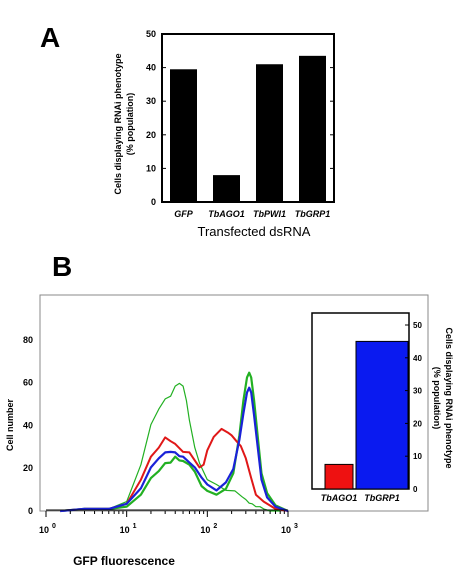 This screenshot has height=579, width=474. What do you see at coordinates (339, 476) in the screenshot?
I see `inset-bar-tbago1` at bounding box center [339, 476].